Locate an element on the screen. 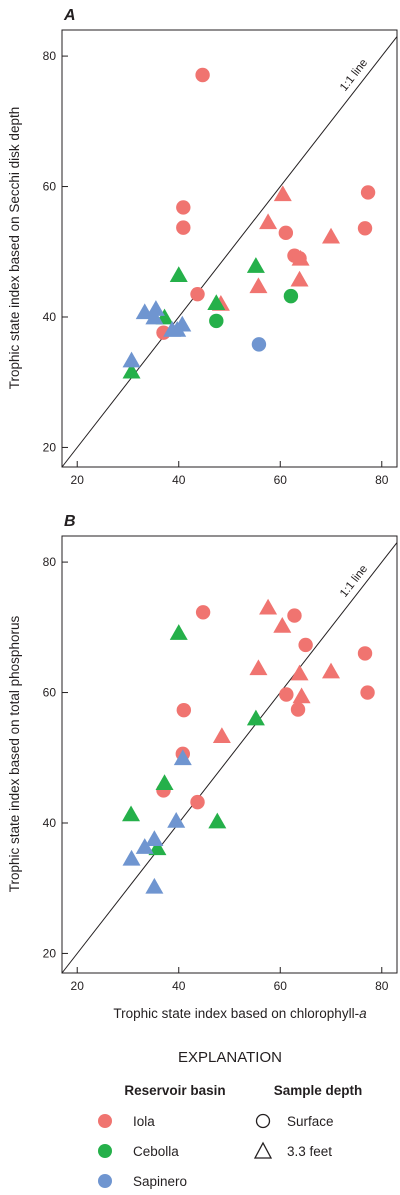 Image resolution: width=400 pixels, height=1195 pixels. legend-surface-marker is located at coordinates (263, 1121).